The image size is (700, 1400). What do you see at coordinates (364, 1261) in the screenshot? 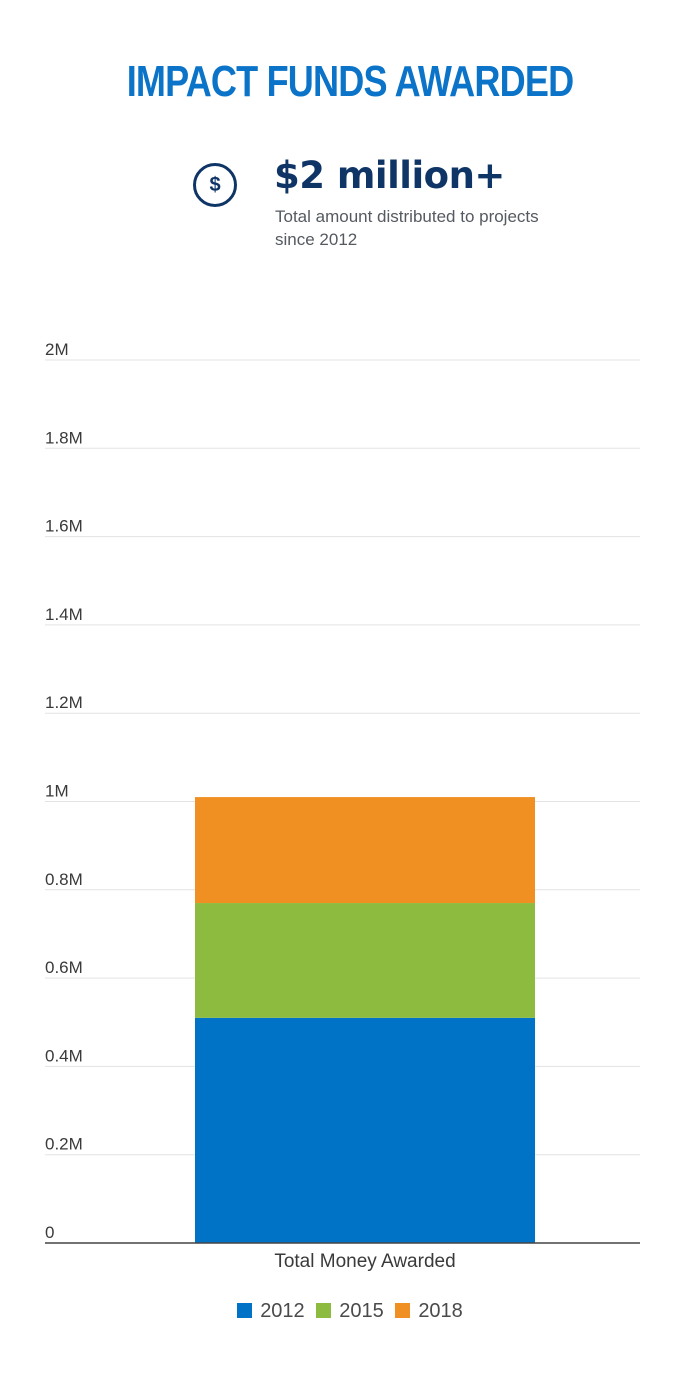
I see `x-category-label: Total Money Awarded` at bounding box center [364, 1261].